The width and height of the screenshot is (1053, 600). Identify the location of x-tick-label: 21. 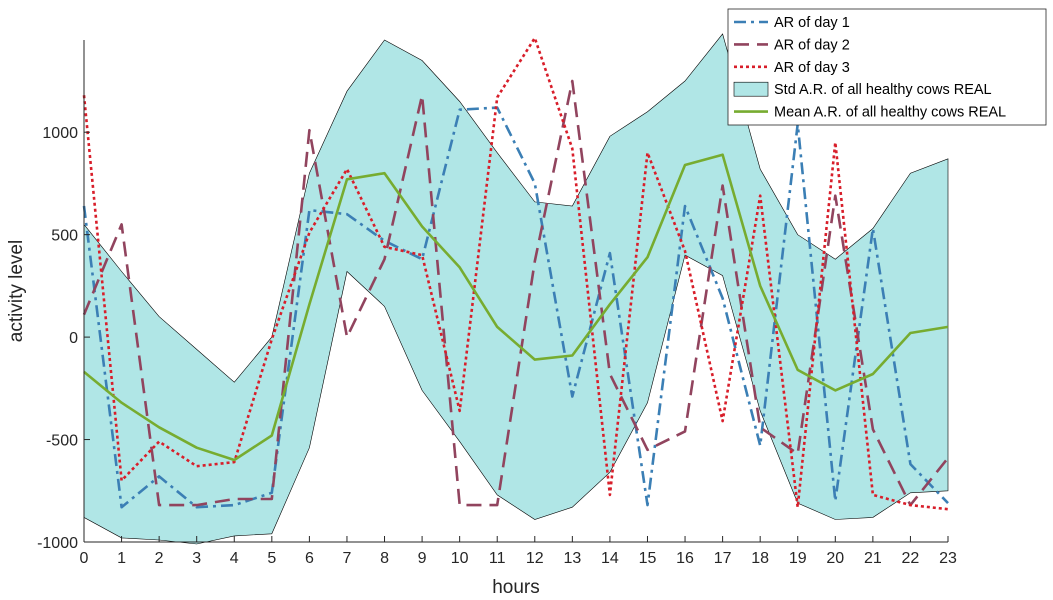
(873, 558).